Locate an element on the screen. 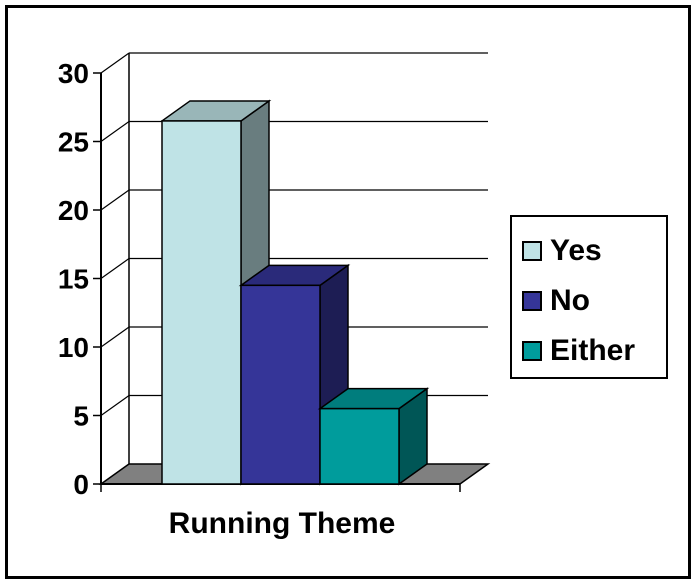 This screenshot has width=696, height=584. y-tick-labels: 0 5 10 15 20 25 30 is located at coordinates (73, 279).